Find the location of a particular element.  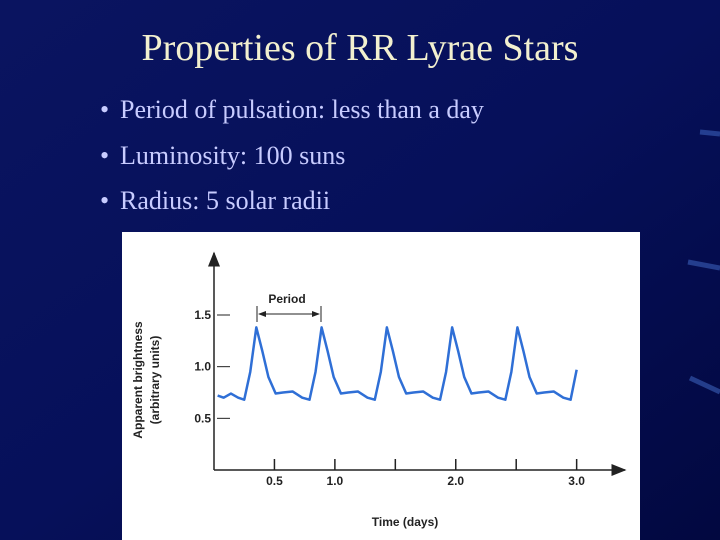

y-tick-label: 0.5 is located at coordinates (202, 418).